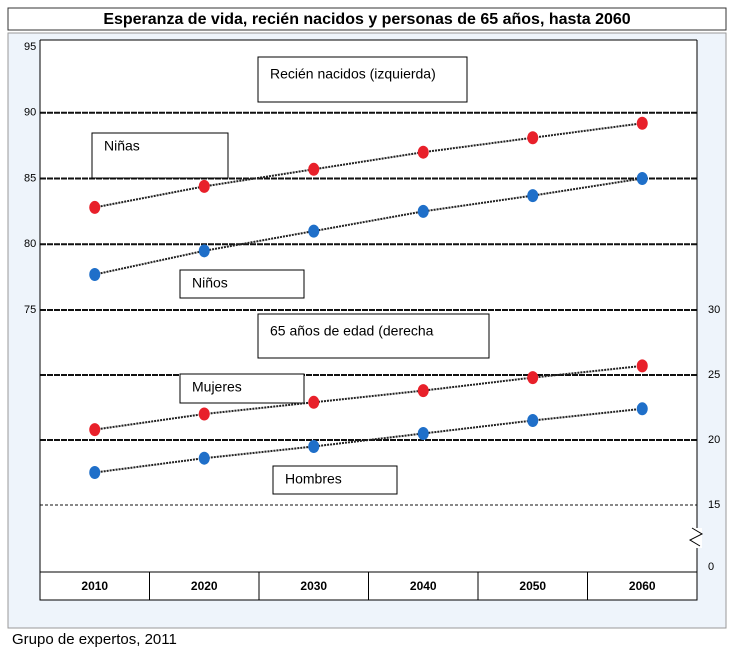 The height and width of the screenshot is (652, 733). Describe the element at coordinates (313, 586) in the screenshot. I see `x-tick-label: 2030` at that location.